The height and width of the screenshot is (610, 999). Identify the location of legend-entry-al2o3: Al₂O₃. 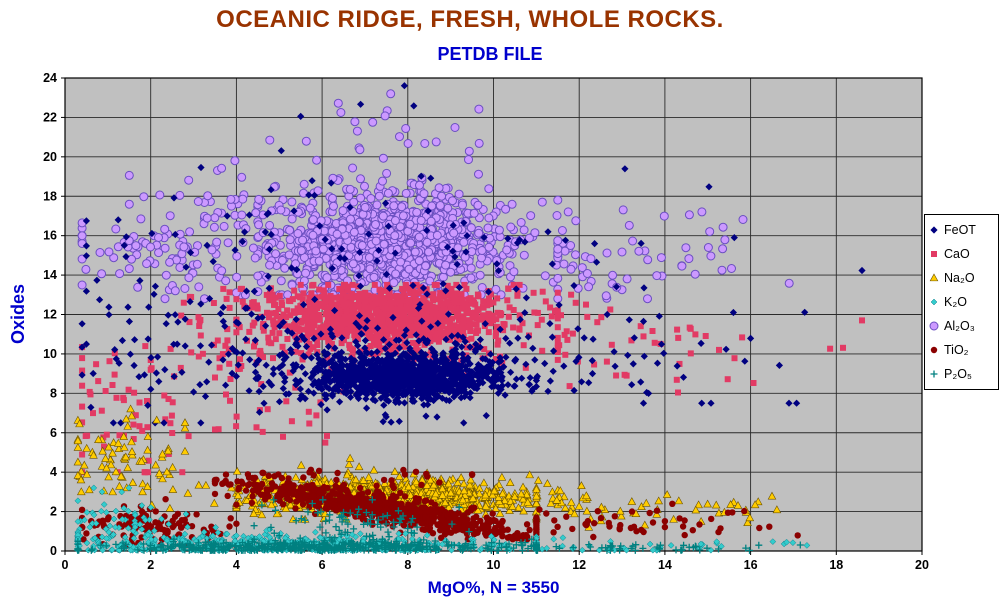
(961, 326).